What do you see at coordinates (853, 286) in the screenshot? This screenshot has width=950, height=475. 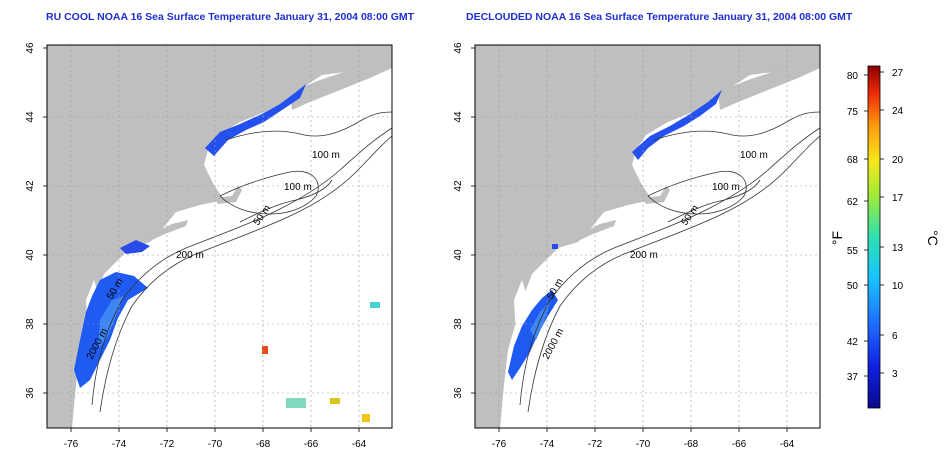 I see `colorbar-f-tick: 50` at bounding box center [853, 286].